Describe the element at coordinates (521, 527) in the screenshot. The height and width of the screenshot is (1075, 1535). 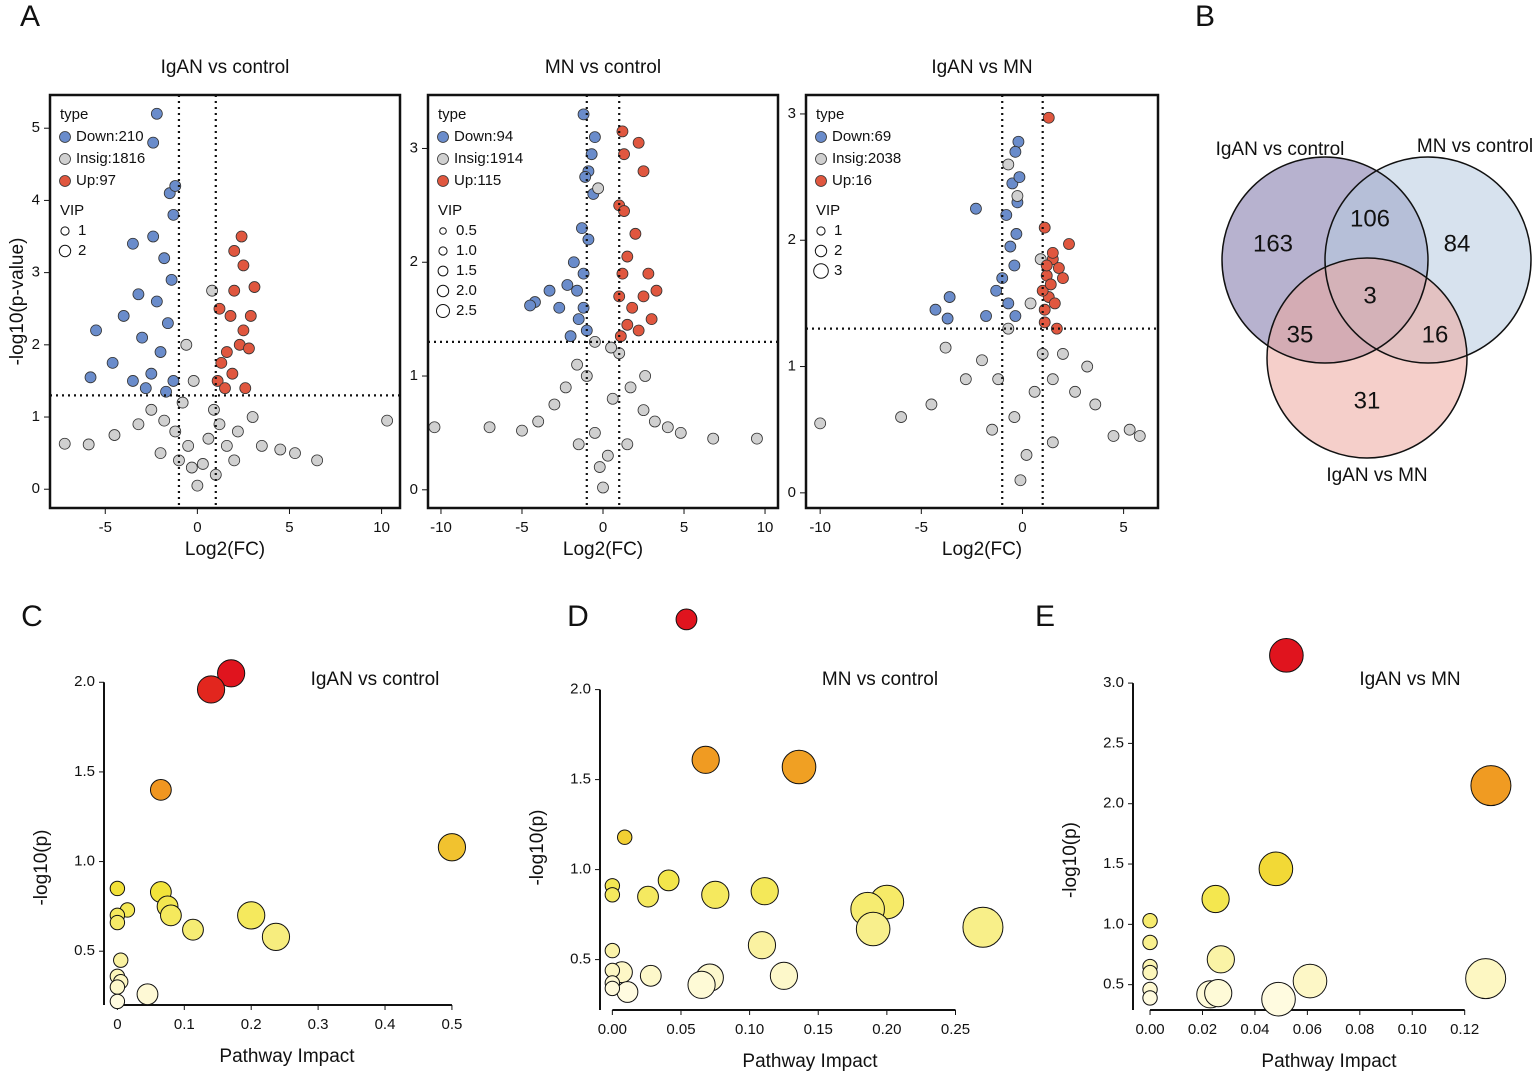
I see `x-tick-label: -5` at that location.